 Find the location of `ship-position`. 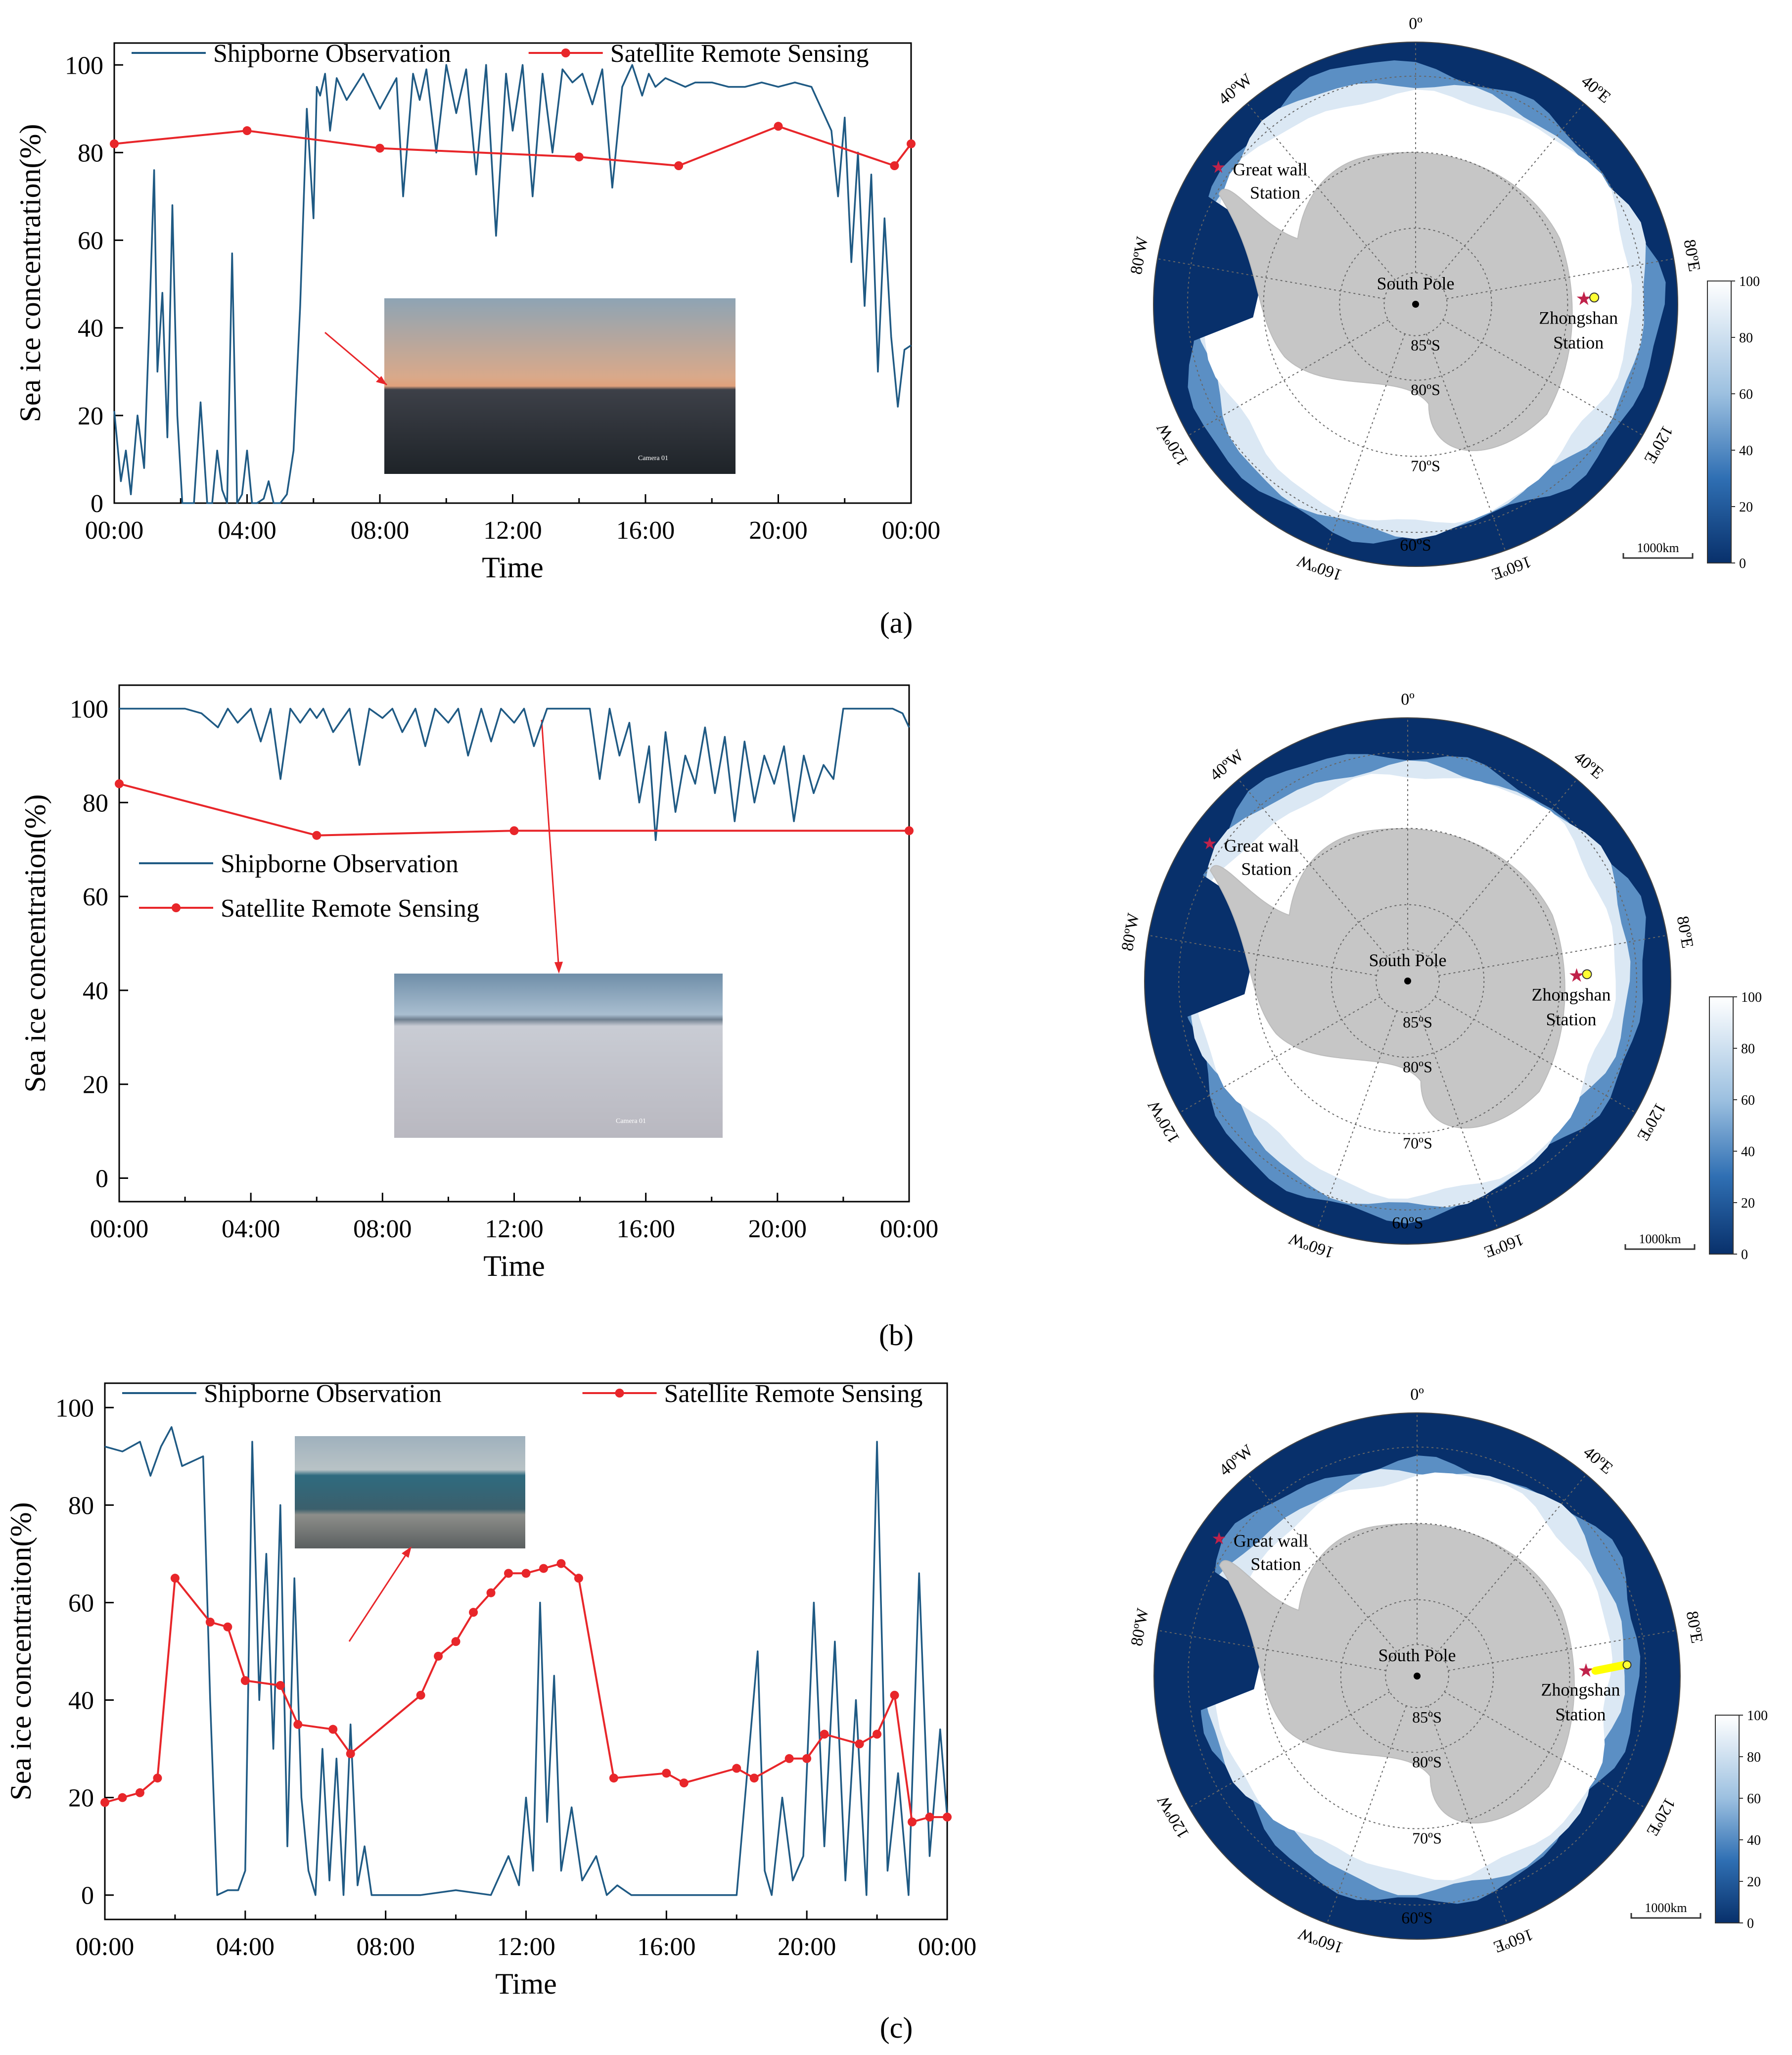

ship-position is located at coordinates (1627, 1665).